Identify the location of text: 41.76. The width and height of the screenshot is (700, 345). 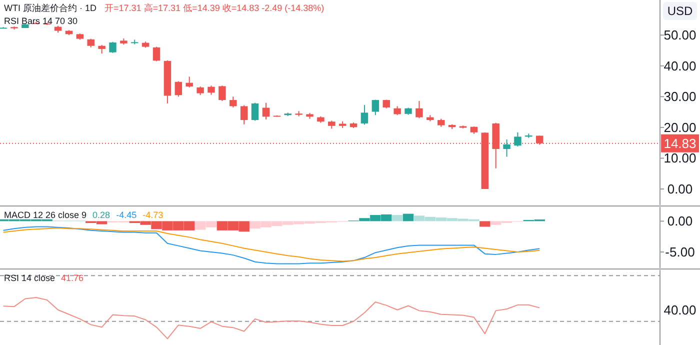
(72, 278).